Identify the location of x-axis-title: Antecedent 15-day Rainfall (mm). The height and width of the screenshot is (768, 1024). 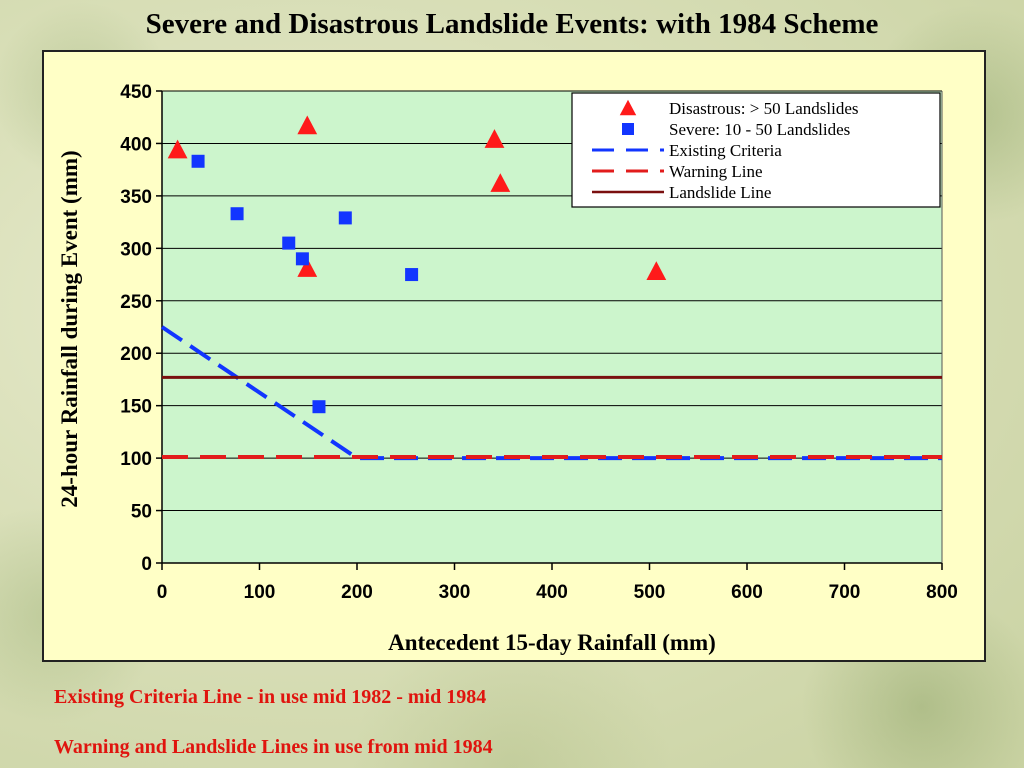
(552, 642).